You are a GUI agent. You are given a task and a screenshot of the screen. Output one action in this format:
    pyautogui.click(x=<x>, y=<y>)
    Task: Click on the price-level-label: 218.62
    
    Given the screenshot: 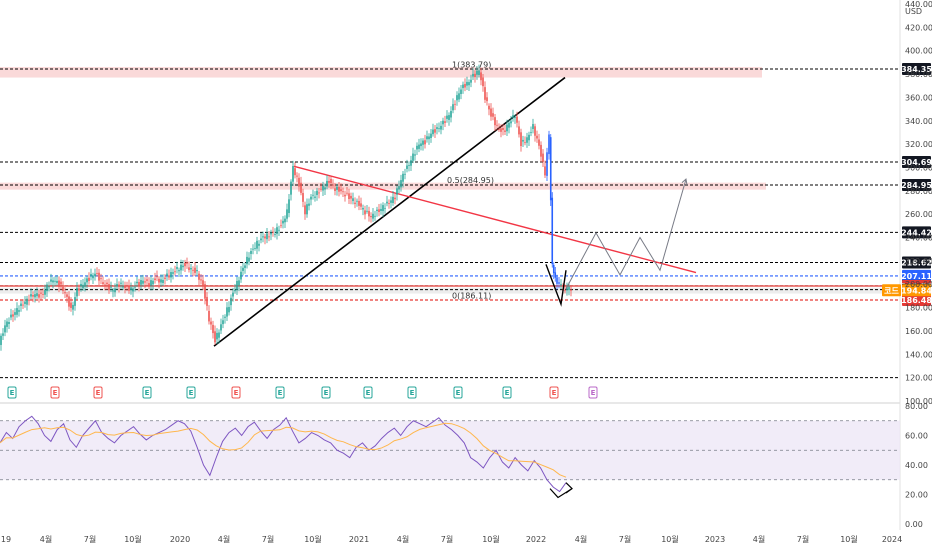 What is the action you would take?
    pyautogui.click(x=916, y=262)
    